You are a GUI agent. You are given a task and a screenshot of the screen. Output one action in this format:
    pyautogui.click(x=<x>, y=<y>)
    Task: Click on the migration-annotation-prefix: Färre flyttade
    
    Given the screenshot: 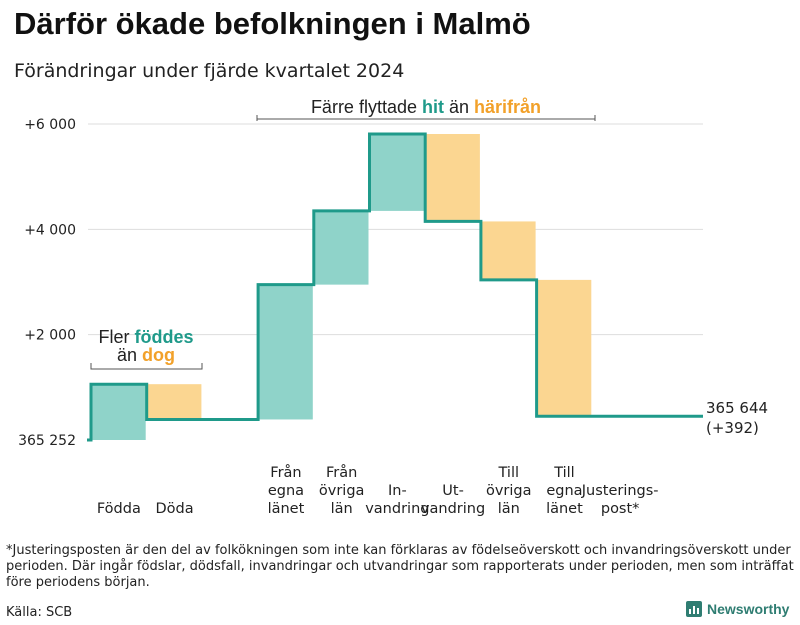 What is the action you would take?
    pyautogui.click(x=366, y=107)
    